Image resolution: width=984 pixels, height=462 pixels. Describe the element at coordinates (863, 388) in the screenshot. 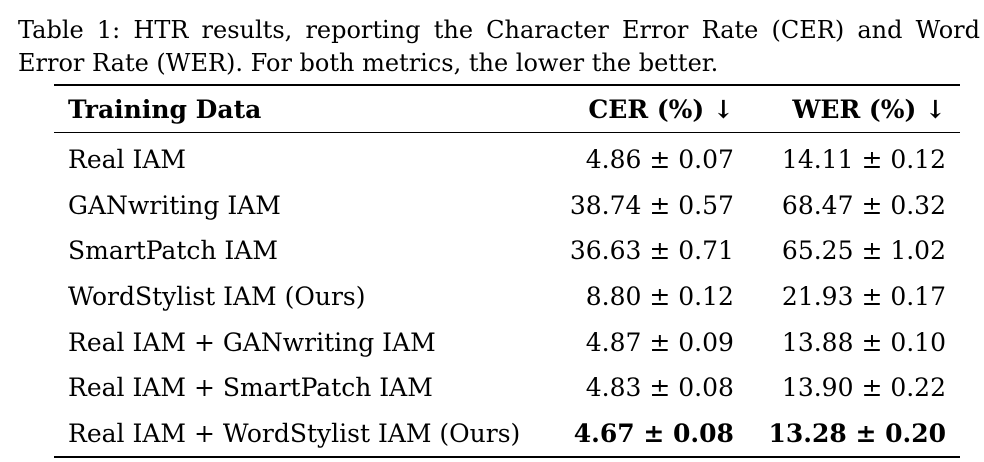

I see `row-wer: 13.90 ± 0.22` at that location.